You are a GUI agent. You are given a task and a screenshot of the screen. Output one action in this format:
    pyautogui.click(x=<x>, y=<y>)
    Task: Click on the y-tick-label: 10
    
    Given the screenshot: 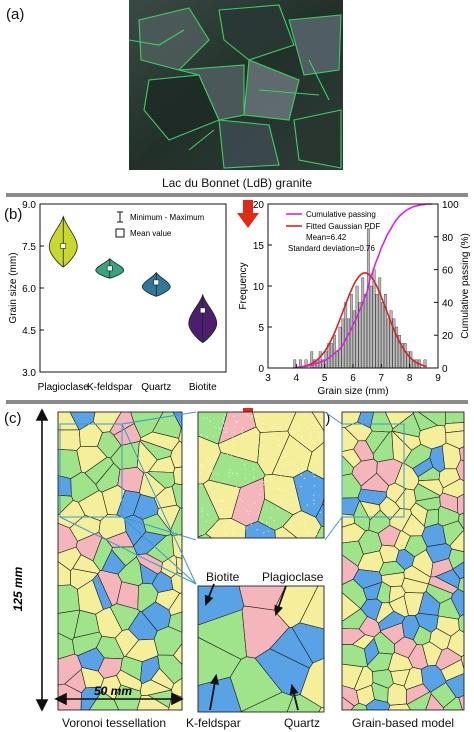 What is the action you would take?
    pyautogui.click(x=259, y=287)
    